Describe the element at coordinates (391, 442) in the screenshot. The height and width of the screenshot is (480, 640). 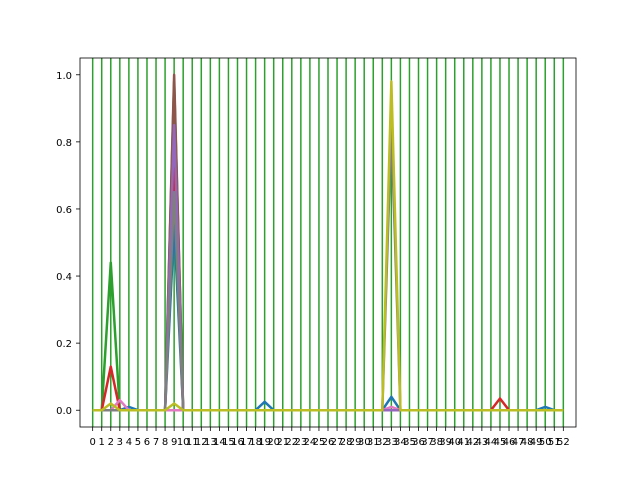
I see `x-tick-label-33: 33` at that location.